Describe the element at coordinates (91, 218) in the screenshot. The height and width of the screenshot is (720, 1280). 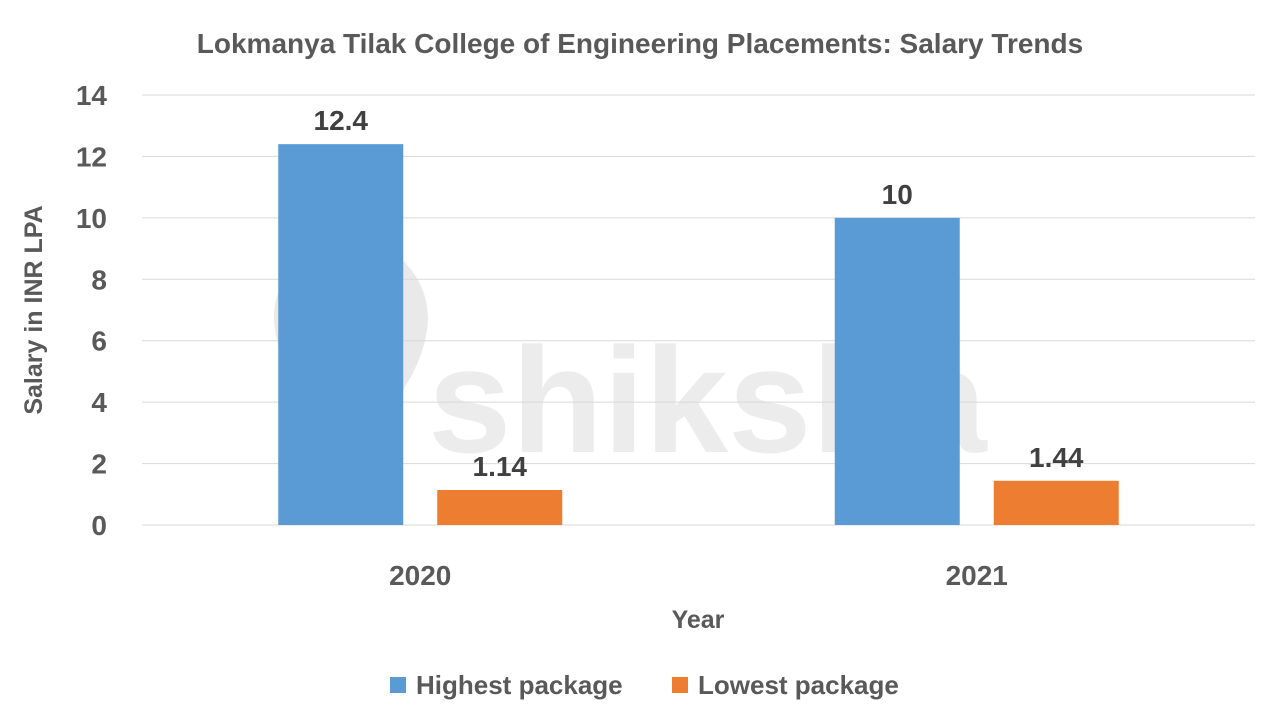
I see `y-tick-label: 10` at that location.